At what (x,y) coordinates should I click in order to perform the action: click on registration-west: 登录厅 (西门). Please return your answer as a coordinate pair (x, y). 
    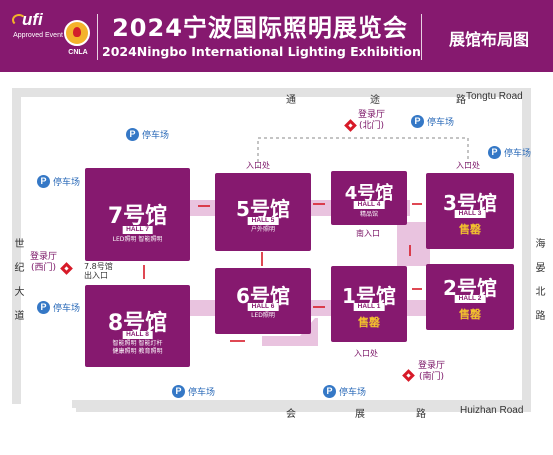
    Looking at the image, I should click on (44, 262).